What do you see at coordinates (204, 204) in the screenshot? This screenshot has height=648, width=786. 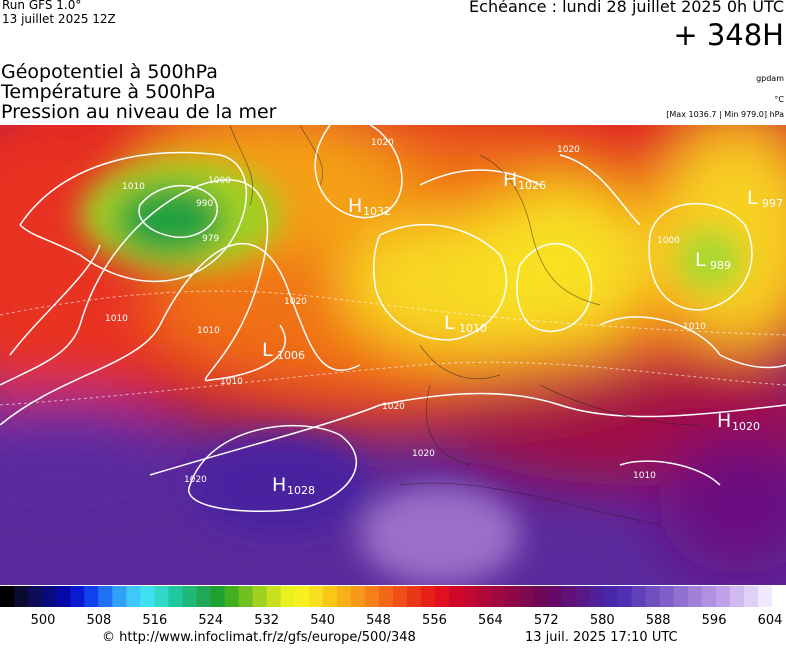 I see `contour-label: 990` at bounding box center [204, 204].